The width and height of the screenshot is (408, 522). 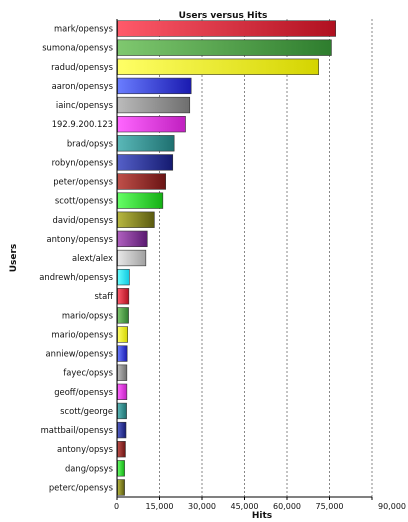 I want to click on x-tick-label: 45,000, so click(x=245, y=506).